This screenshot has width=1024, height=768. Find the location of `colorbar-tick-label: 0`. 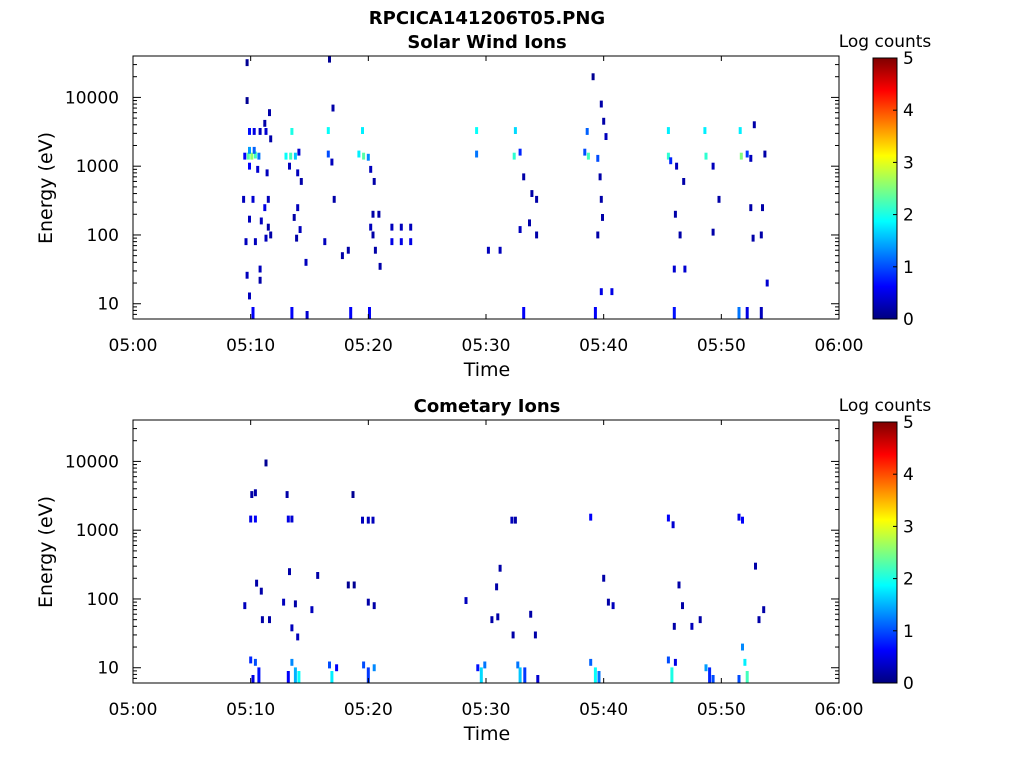

colorbar-tick-label: 0 is located at coordinates (908, 320).